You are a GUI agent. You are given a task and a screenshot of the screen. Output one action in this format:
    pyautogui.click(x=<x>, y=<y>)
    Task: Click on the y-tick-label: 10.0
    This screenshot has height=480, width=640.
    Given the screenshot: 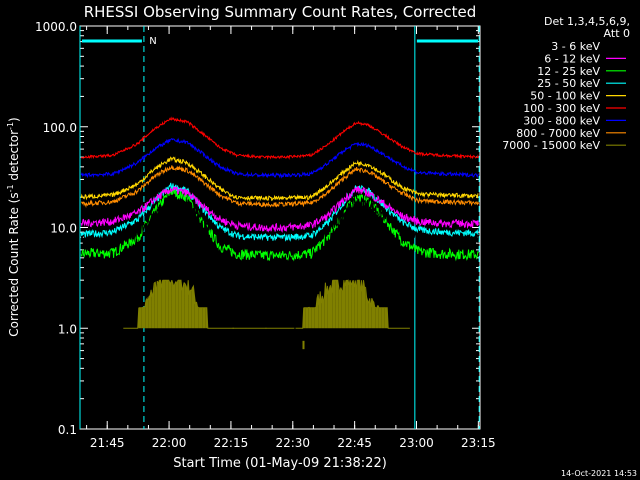 What is the action you would take?
    pyautogui.click(x=63, y=229)
    